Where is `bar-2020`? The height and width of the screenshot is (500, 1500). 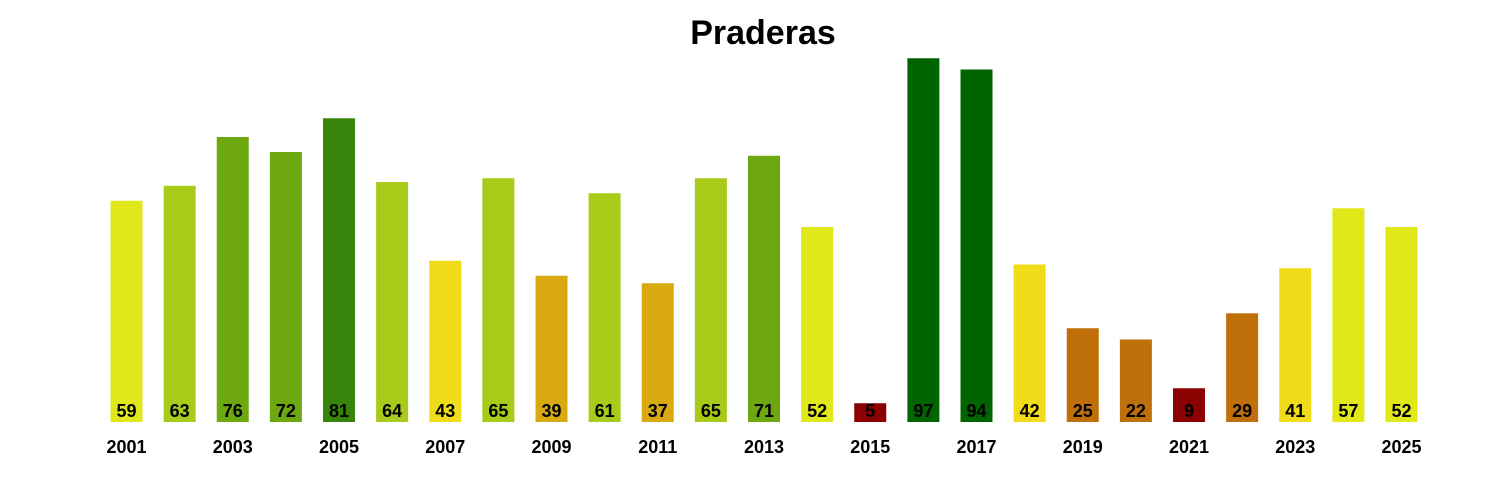
bar-2020 is located at coordinates (1135, 380).